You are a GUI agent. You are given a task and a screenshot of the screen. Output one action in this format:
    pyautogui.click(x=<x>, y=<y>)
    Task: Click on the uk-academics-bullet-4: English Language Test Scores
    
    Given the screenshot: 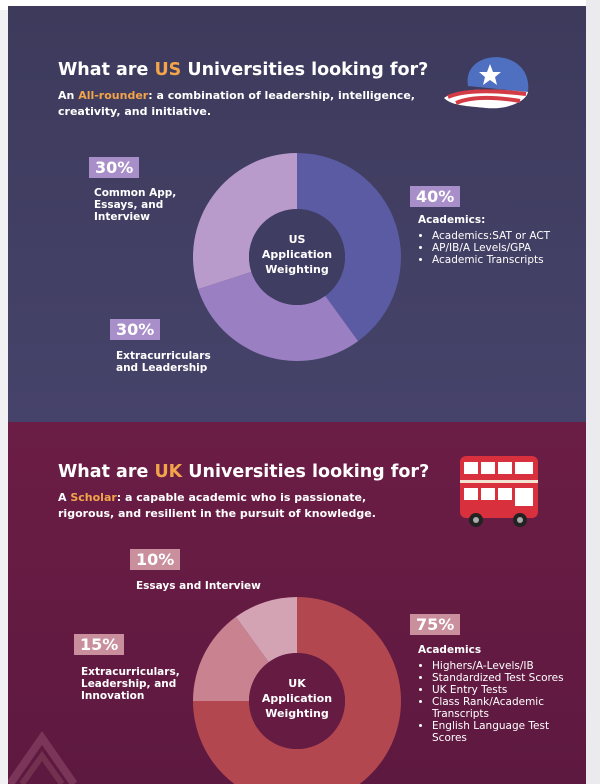 What is the action you would take?
    pyautogui.click(x=502, y=732)
    